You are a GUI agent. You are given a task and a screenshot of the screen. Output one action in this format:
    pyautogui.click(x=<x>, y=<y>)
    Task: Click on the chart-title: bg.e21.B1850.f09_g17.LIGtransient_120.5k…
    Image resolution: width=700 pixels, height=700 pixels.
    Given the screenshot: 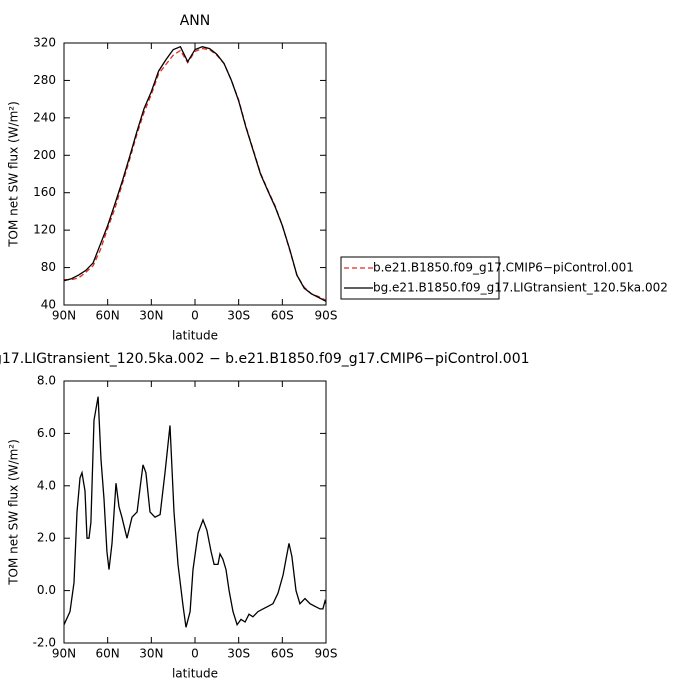 What is the action you would take?
    pyautogui.click(x=265, y=359)
    